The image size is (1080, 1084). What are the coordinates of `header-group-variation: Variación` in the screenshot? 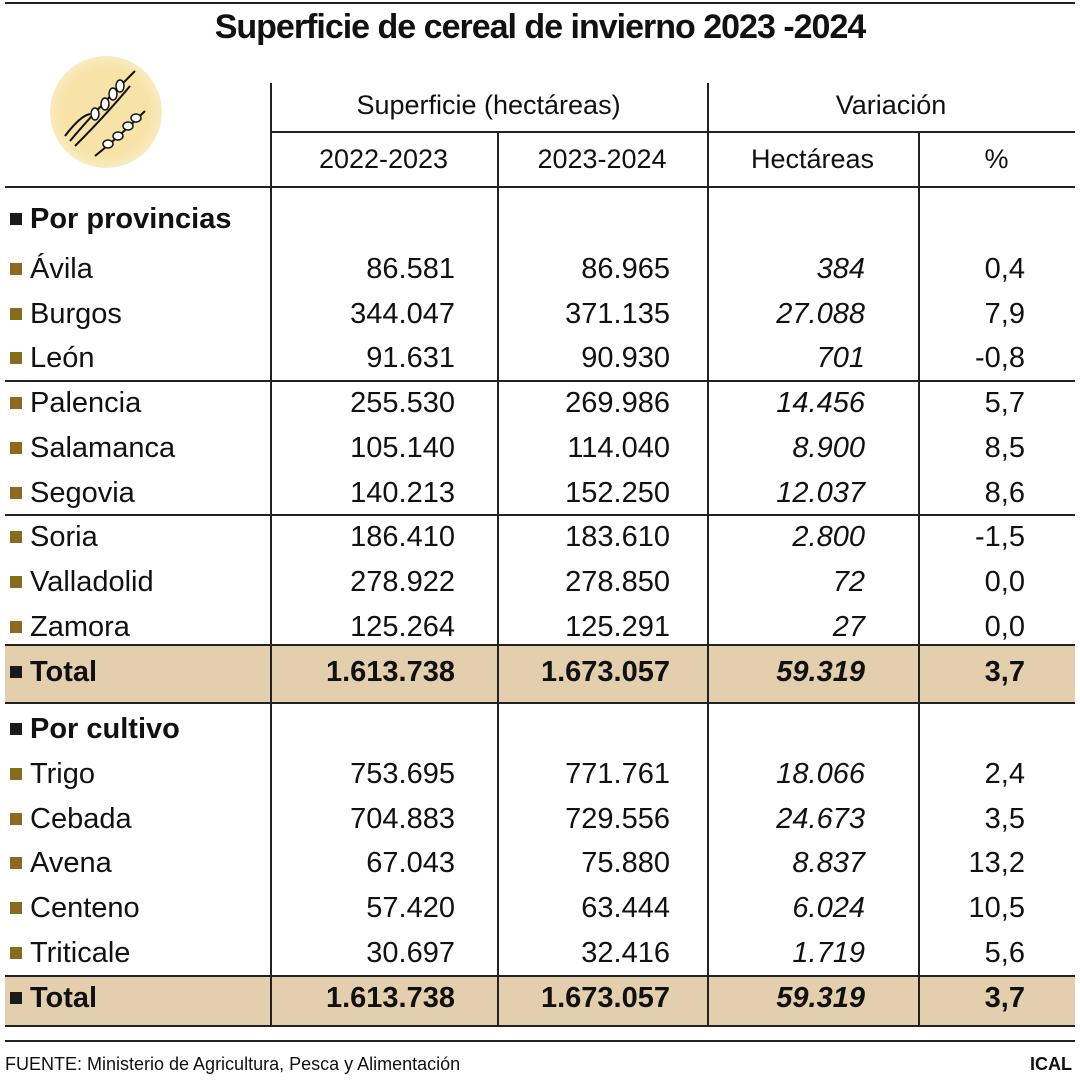 It's located at (891, 105).